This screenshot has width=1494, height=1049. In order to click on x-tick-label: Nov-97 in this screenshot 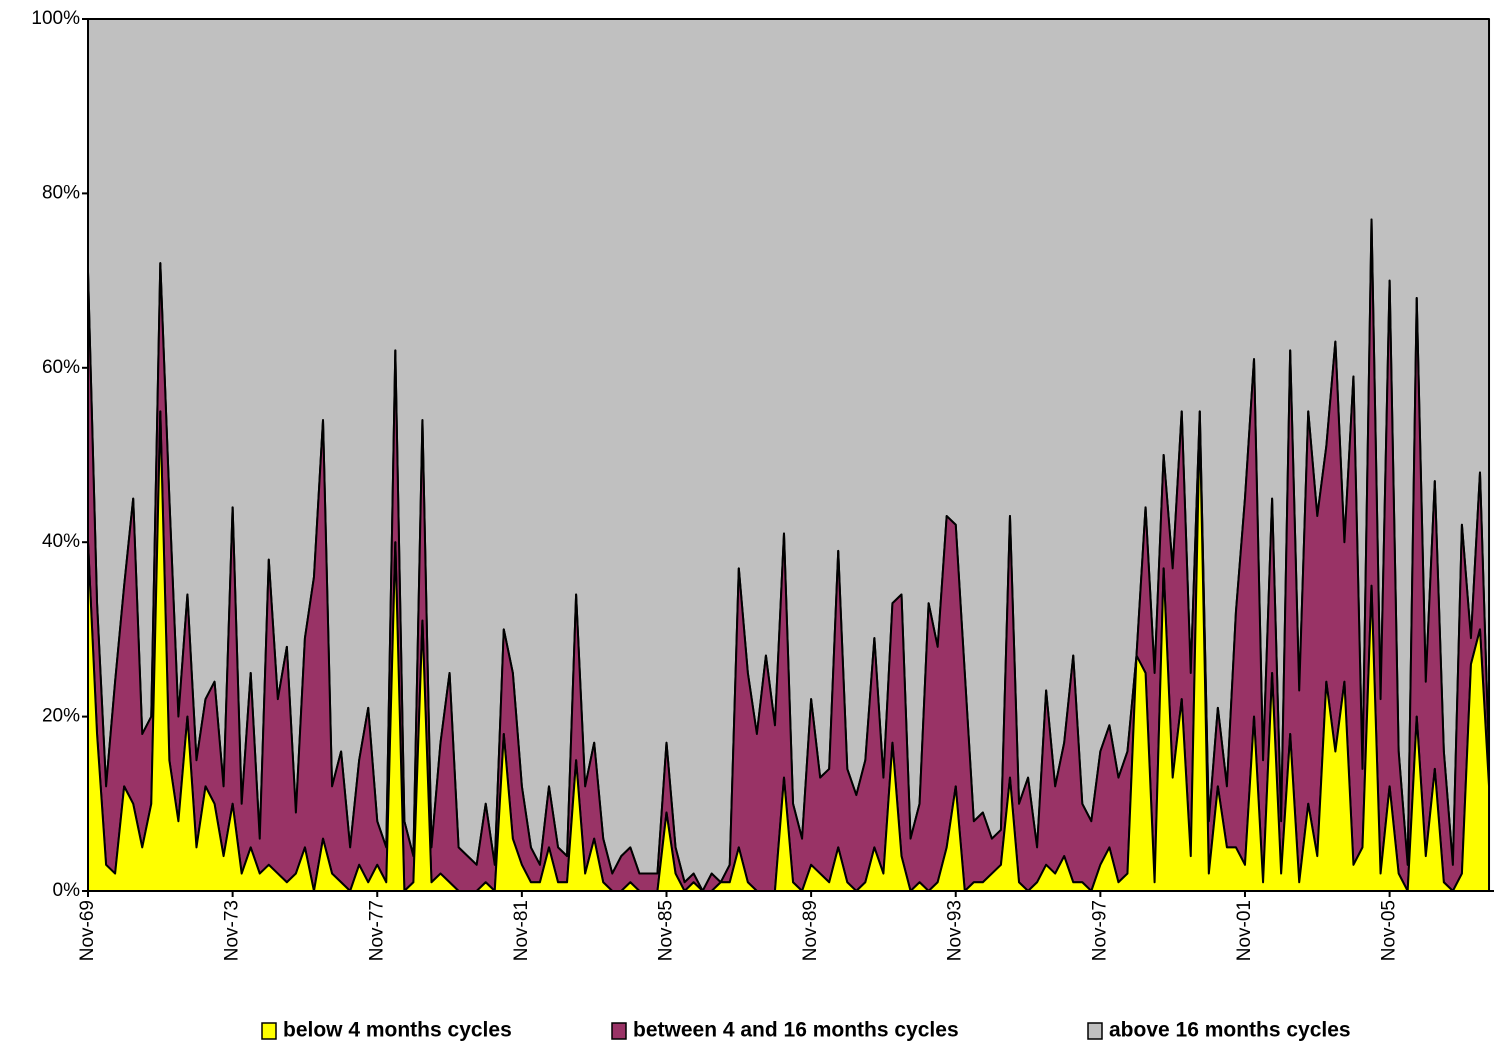, I will do `click(1099, 930)`.